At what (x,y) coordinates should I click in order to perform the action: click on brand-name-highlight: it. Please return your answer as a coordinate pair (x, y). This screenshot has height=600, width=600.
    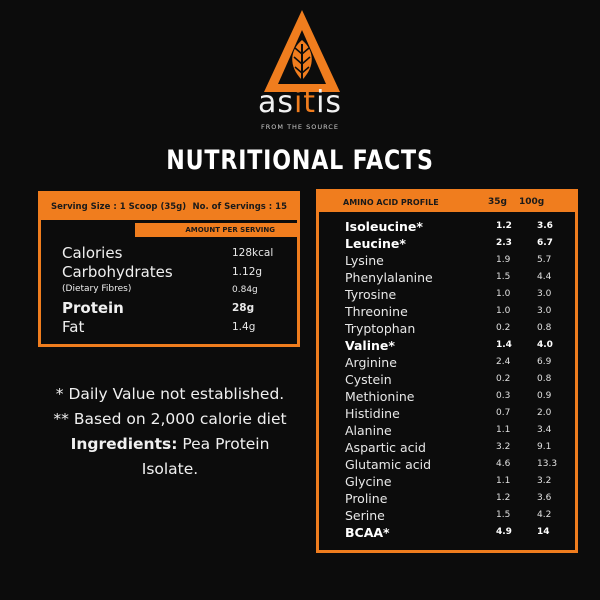
    Looking at the image, I should click on (305, 102).